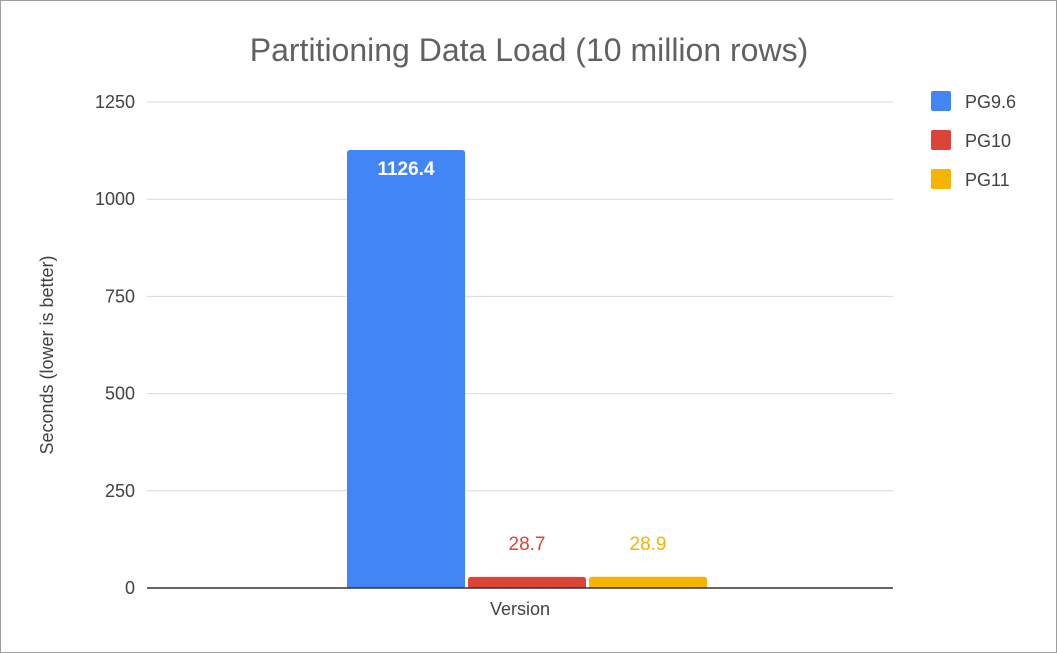 Image resolution: width=1057 pixels, height=653 pixels. I want to click on y-tick-label: 750, so click(120, 296).